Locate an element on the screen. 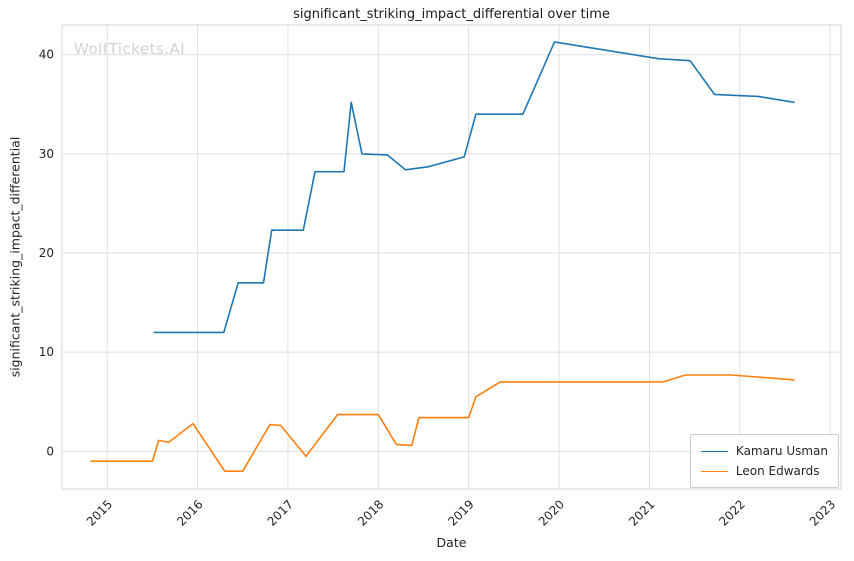 The image size is (854, 561). x-tick-label: 2018 is located at coordinates (370, 512).